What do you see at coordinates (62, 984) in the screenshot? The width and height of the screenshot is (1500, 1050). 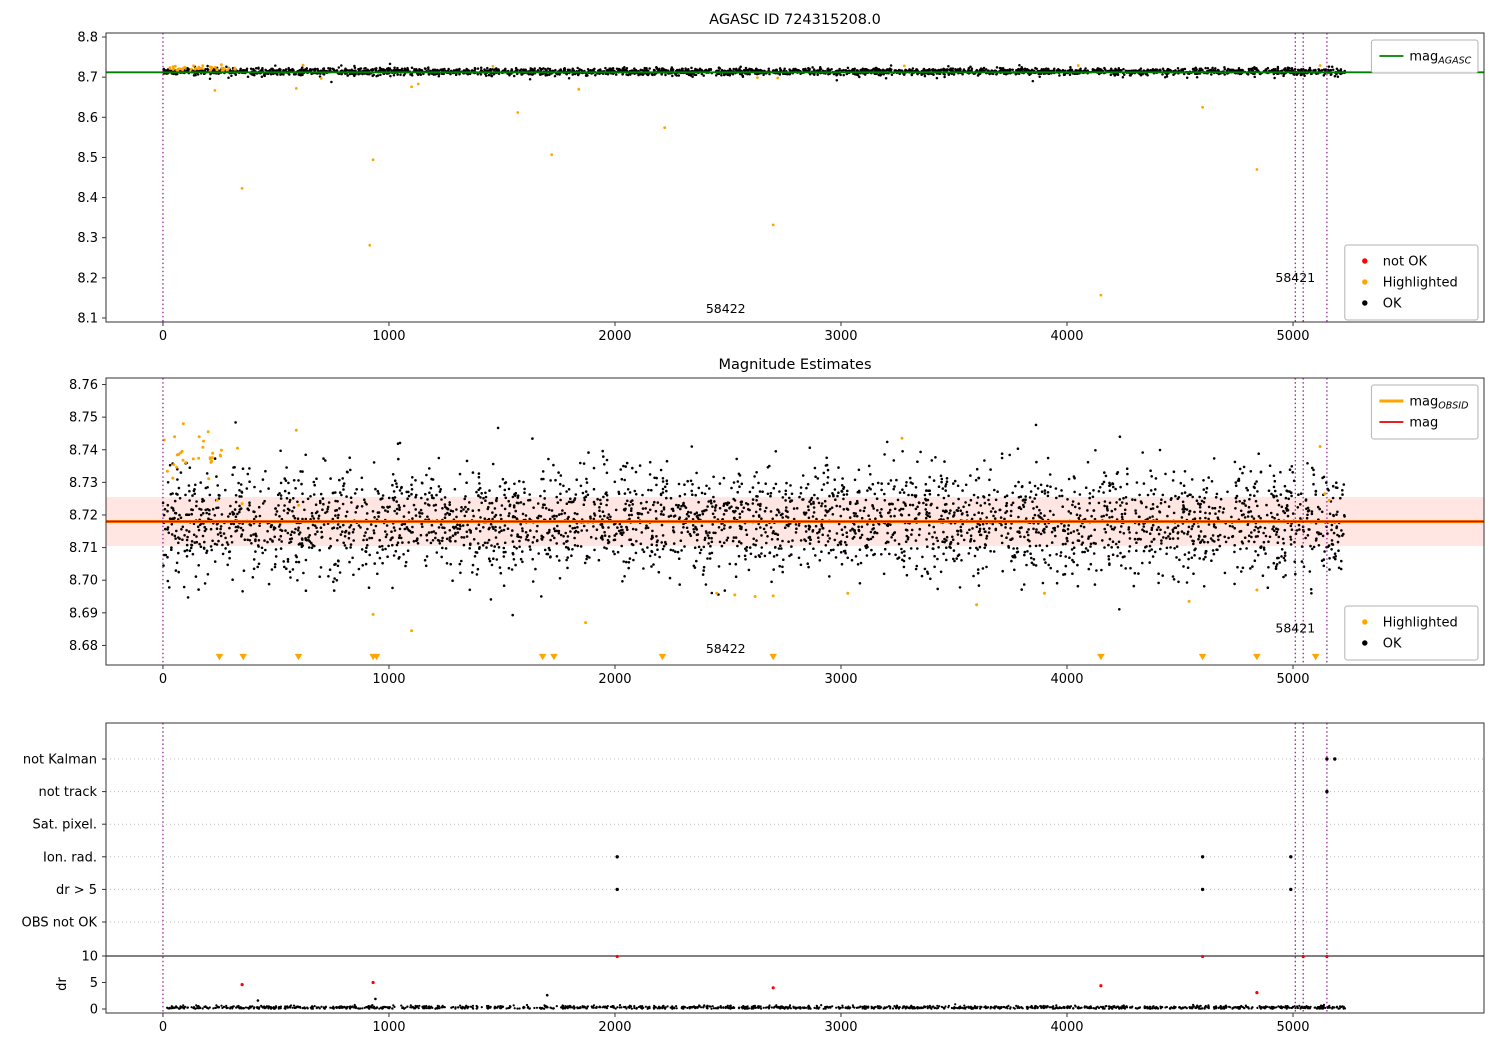 I see `dr-axis-label: dr` at bounding box center [62, 984].